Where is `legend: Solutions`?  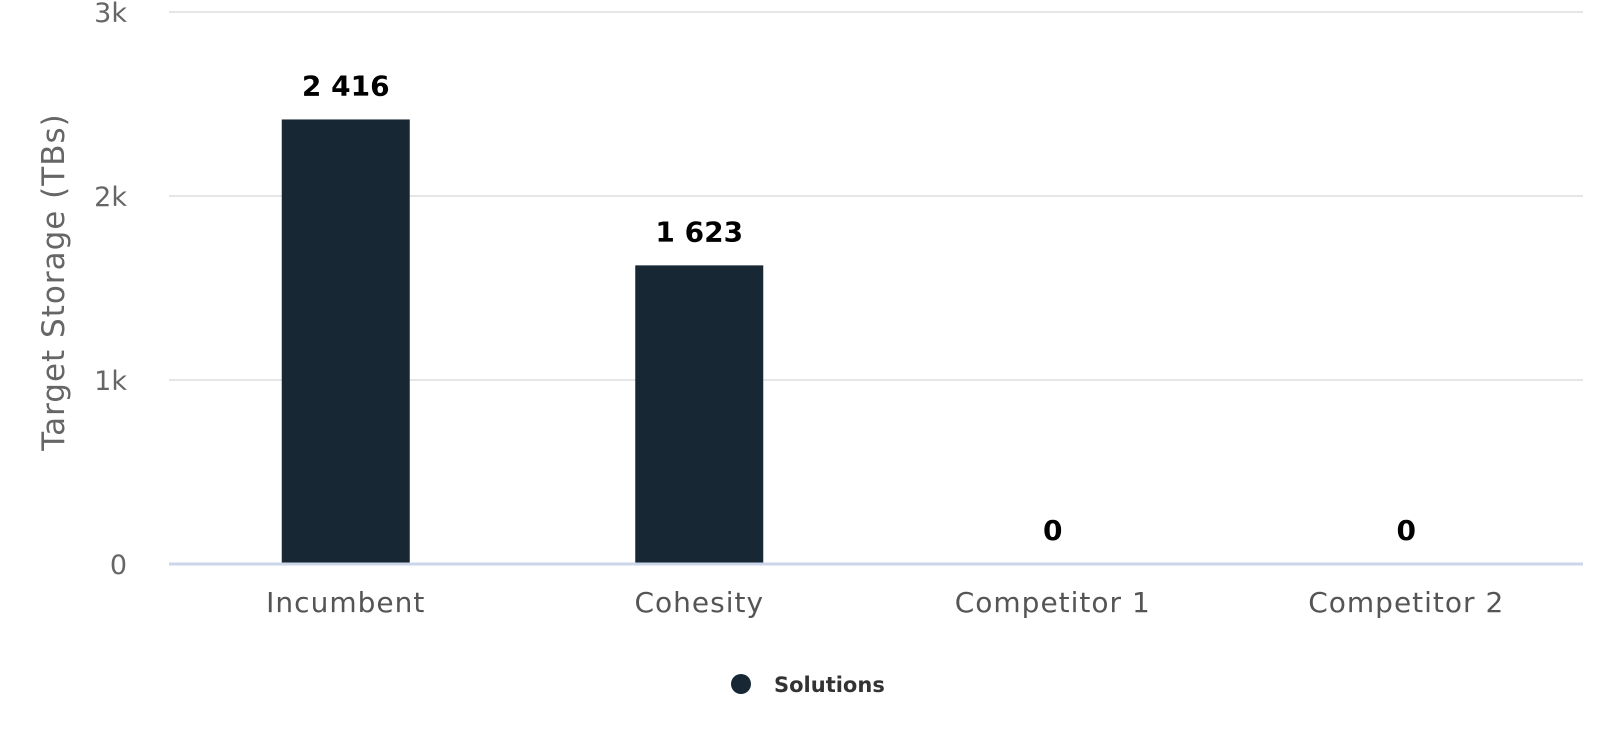 legend: Solutions is located at coordinates (808, 685).